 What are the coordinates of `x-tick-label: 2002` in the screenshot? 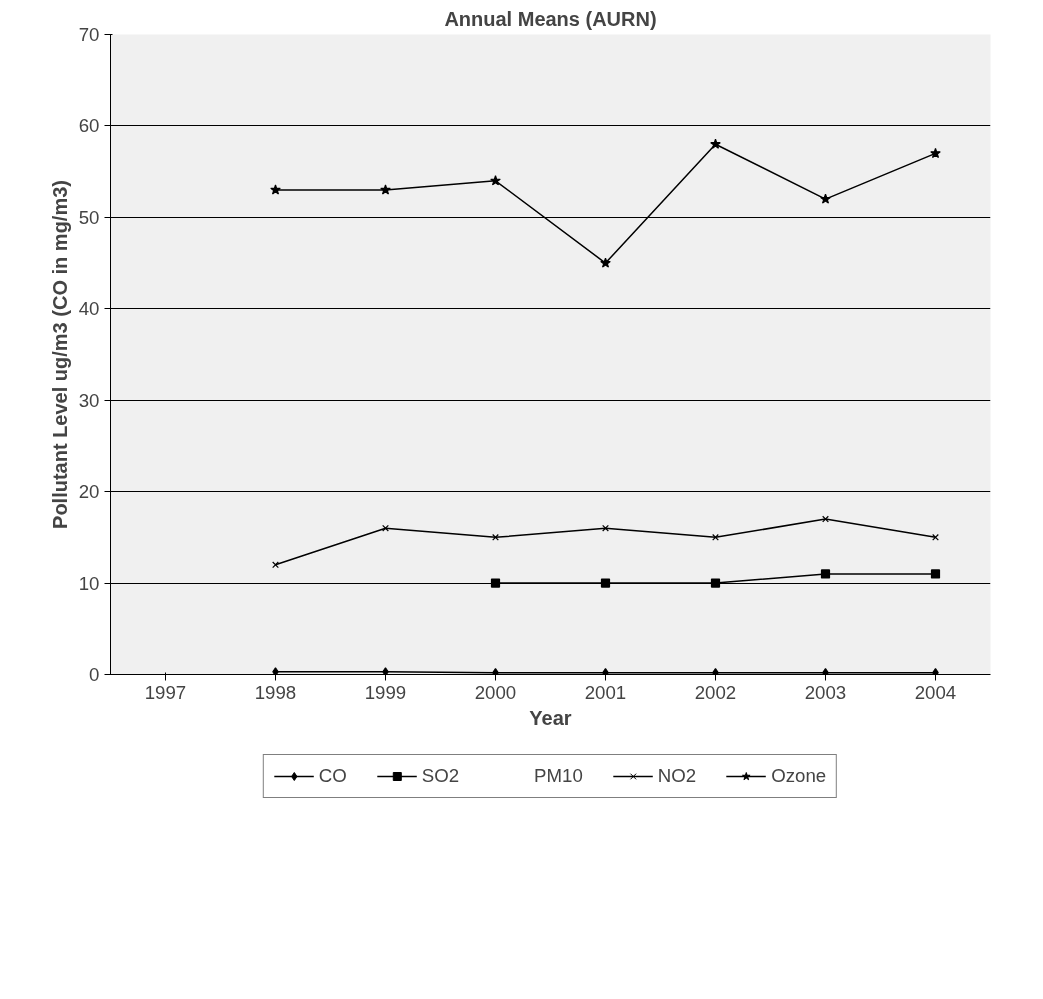 It's located at (715, 692).